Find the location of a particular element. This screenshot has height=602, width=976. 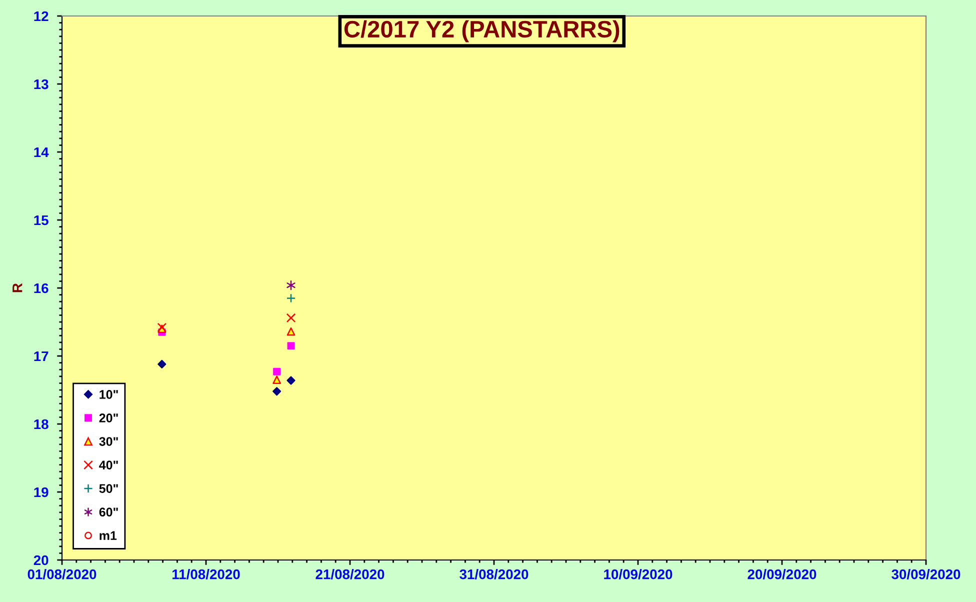

legend-label: 20" is located at coordinates (108, 418).